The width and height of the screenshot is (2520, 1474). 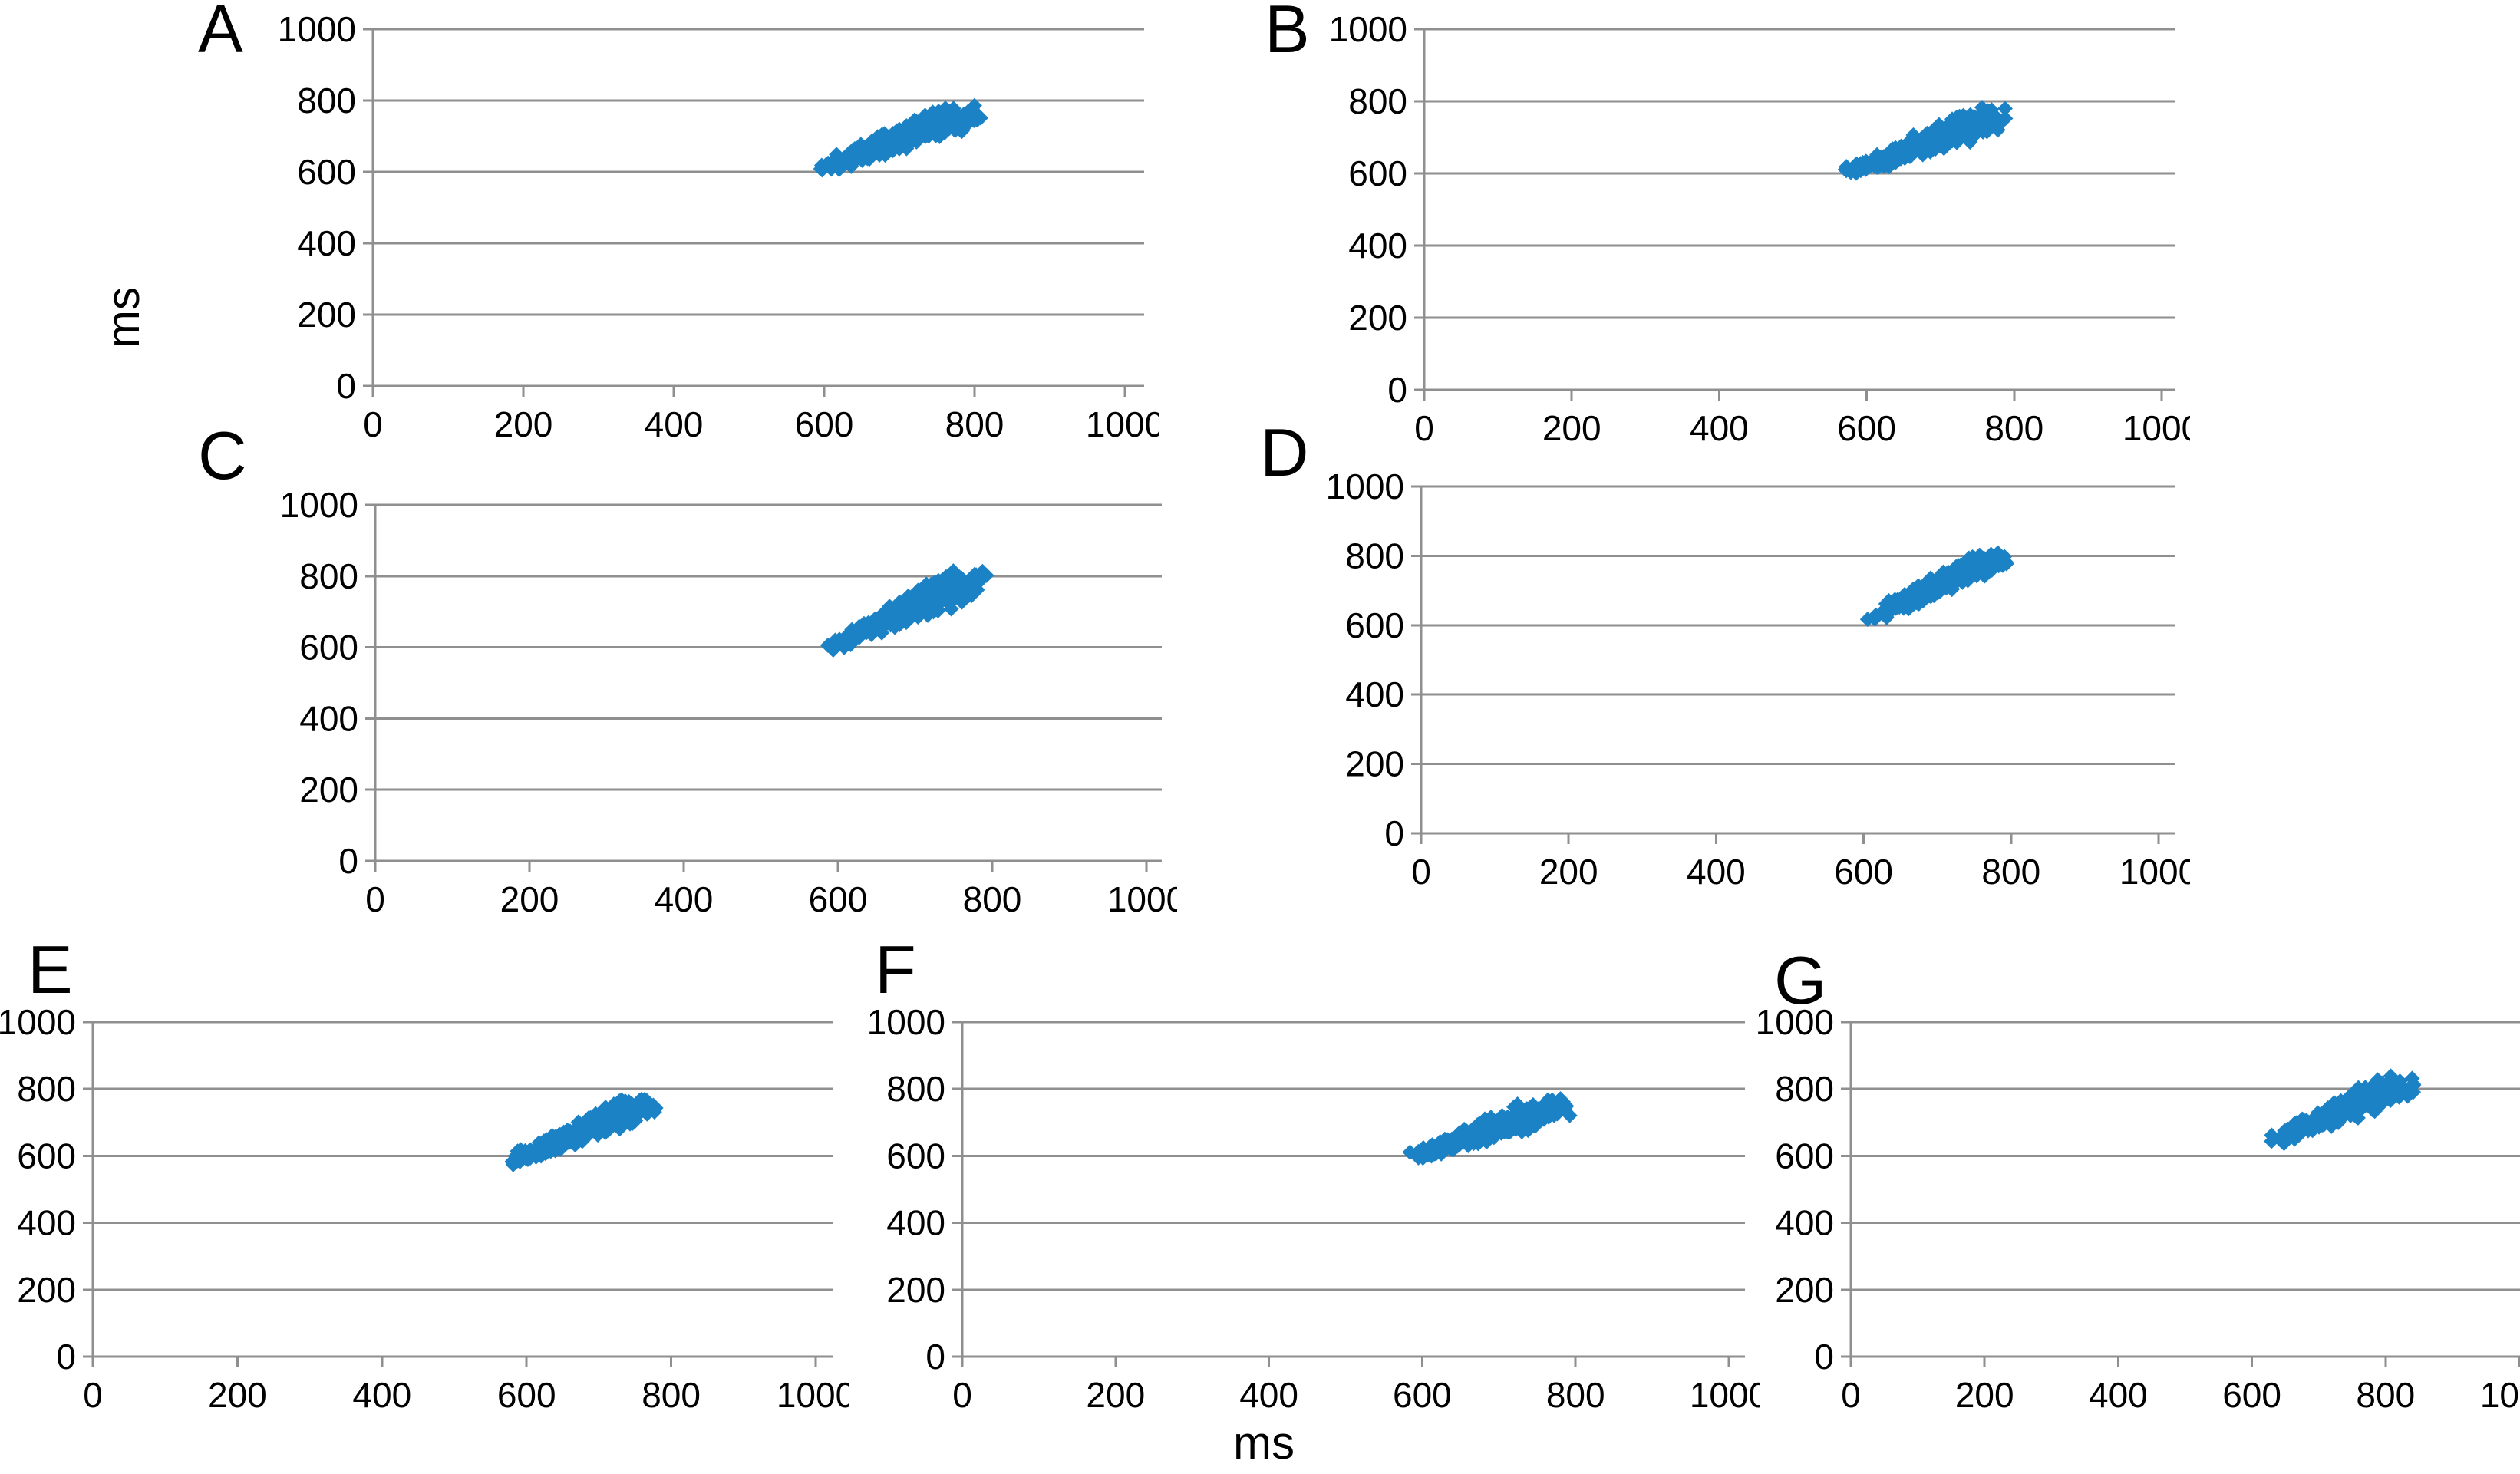 I want to click on panel-letter-b: B, so click(x=1287, y=33).